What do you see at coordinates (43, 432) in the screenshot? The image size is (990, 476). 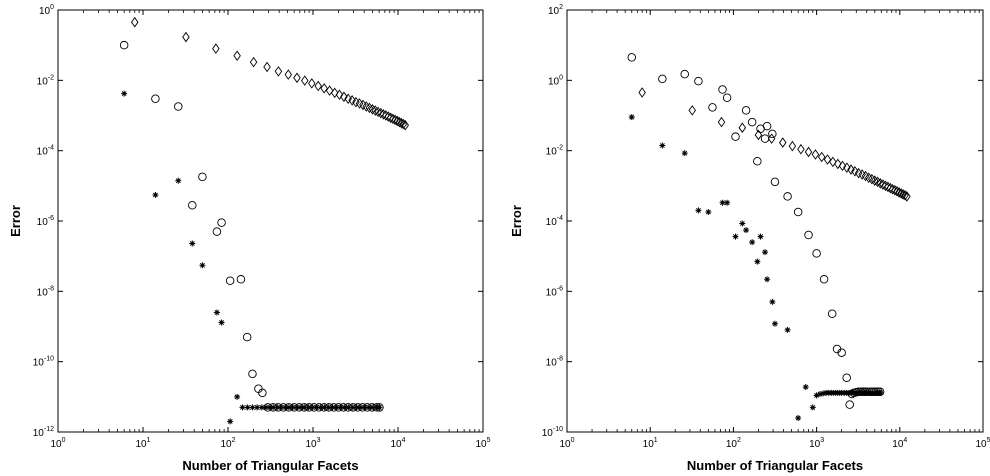 I see `y-tick-label: 10⁻¹²` at bounding box center [43, 432].